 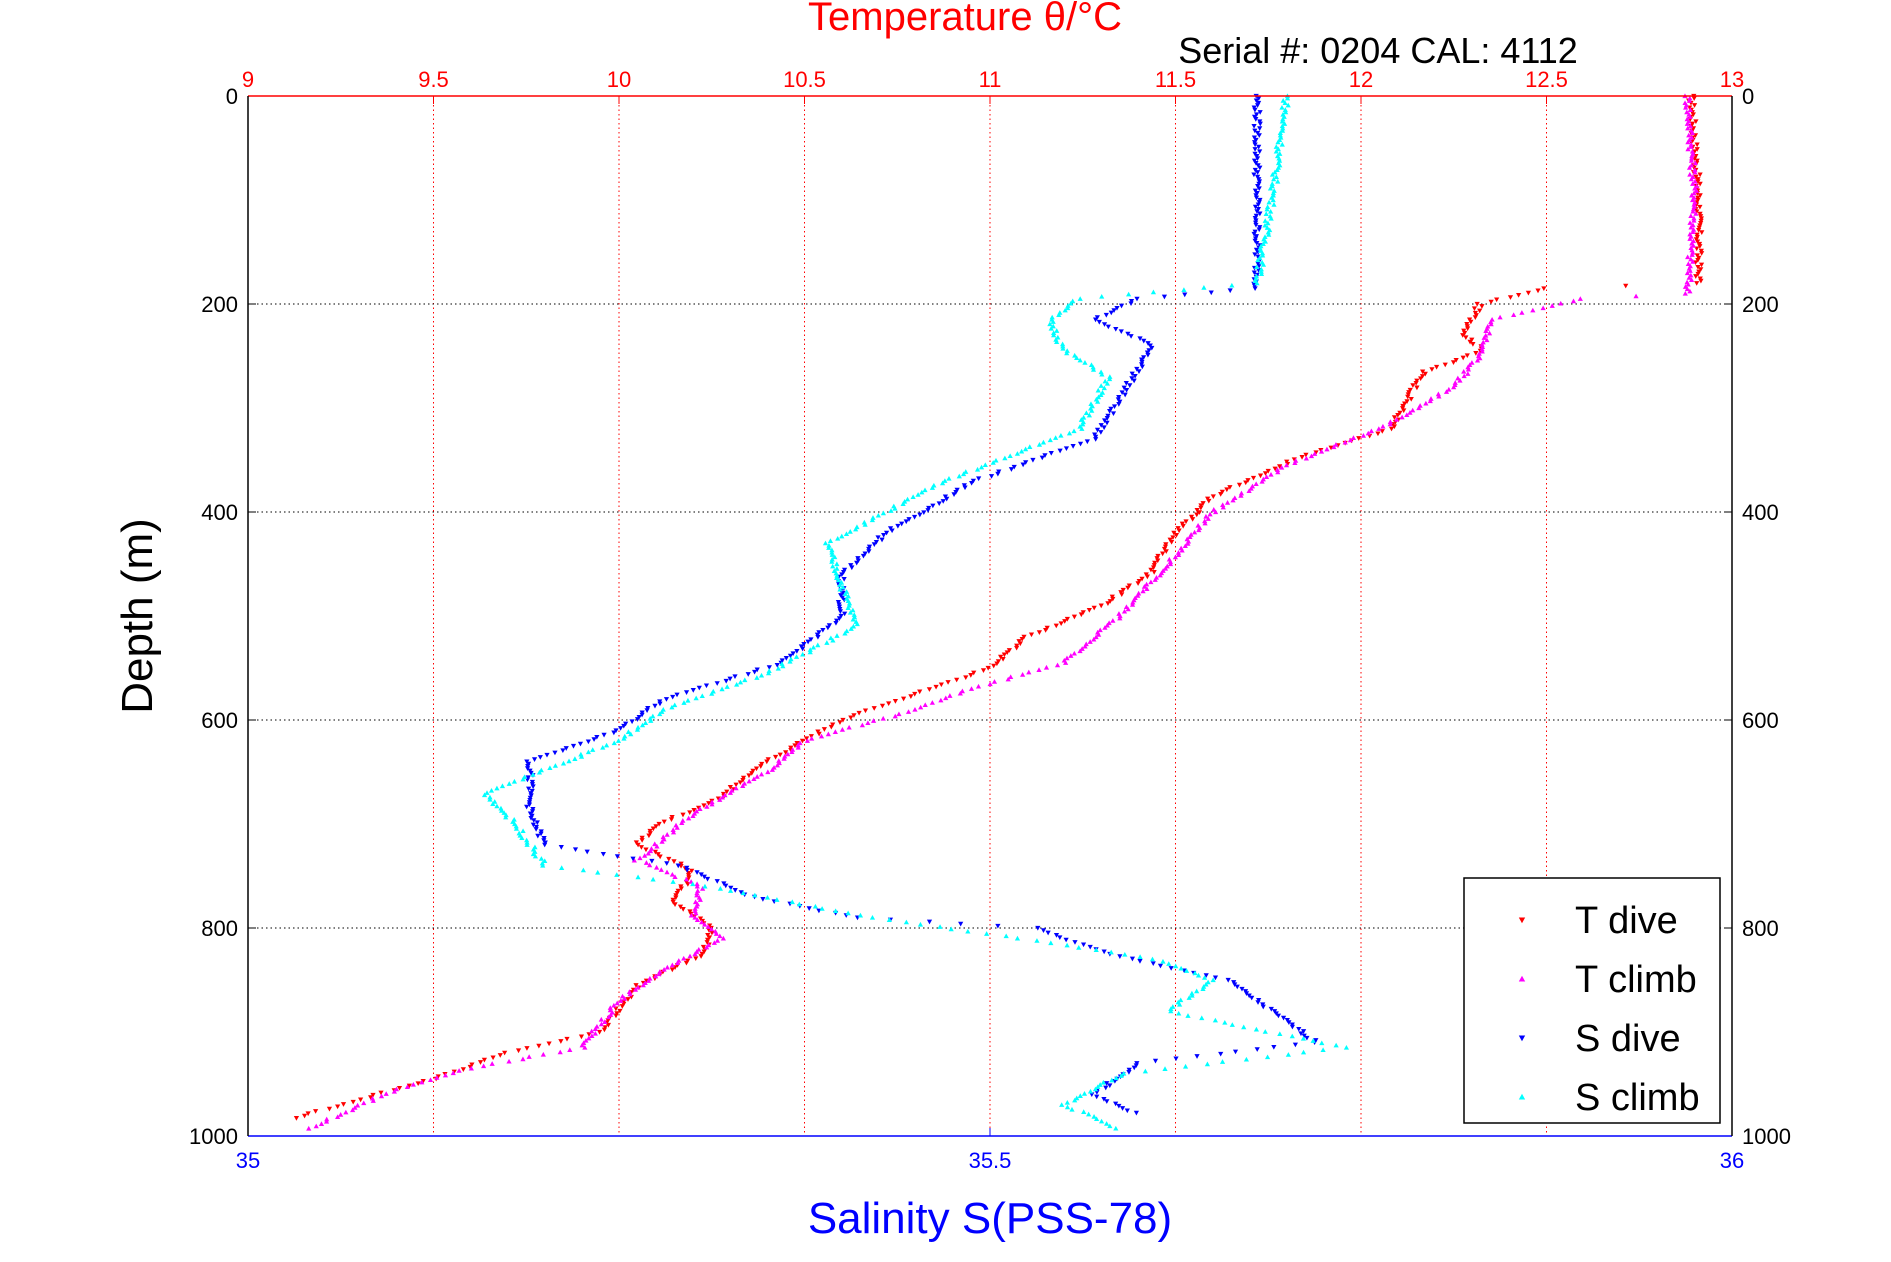 What do you see at coordinates (1378, 50) in the screenshot?
I see `chart-subtitle: Serial #: 0204 CAL: 4112` at bounding box center [1378, 50].